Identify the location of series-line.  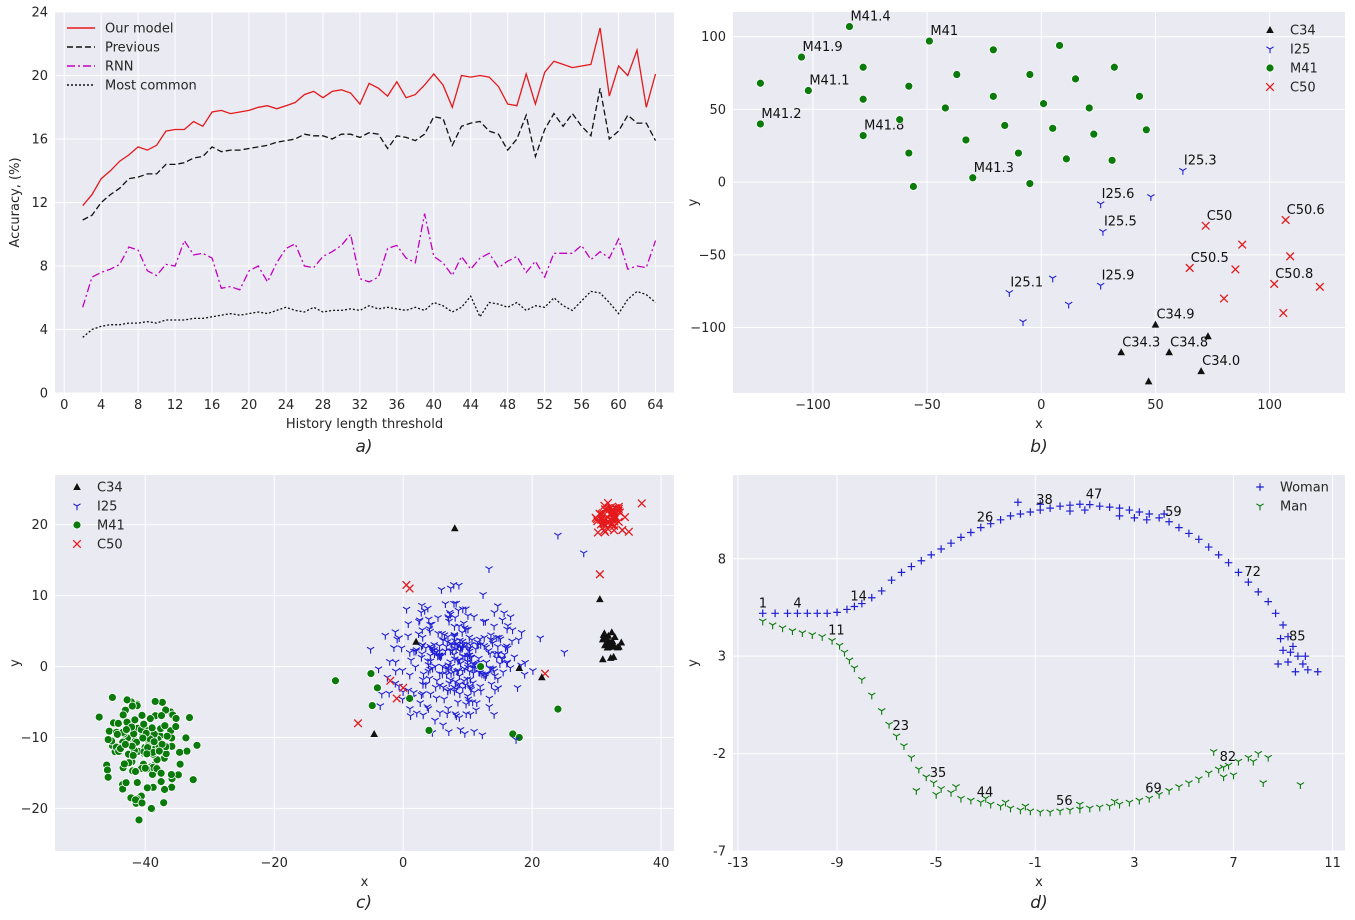
(369, 260).